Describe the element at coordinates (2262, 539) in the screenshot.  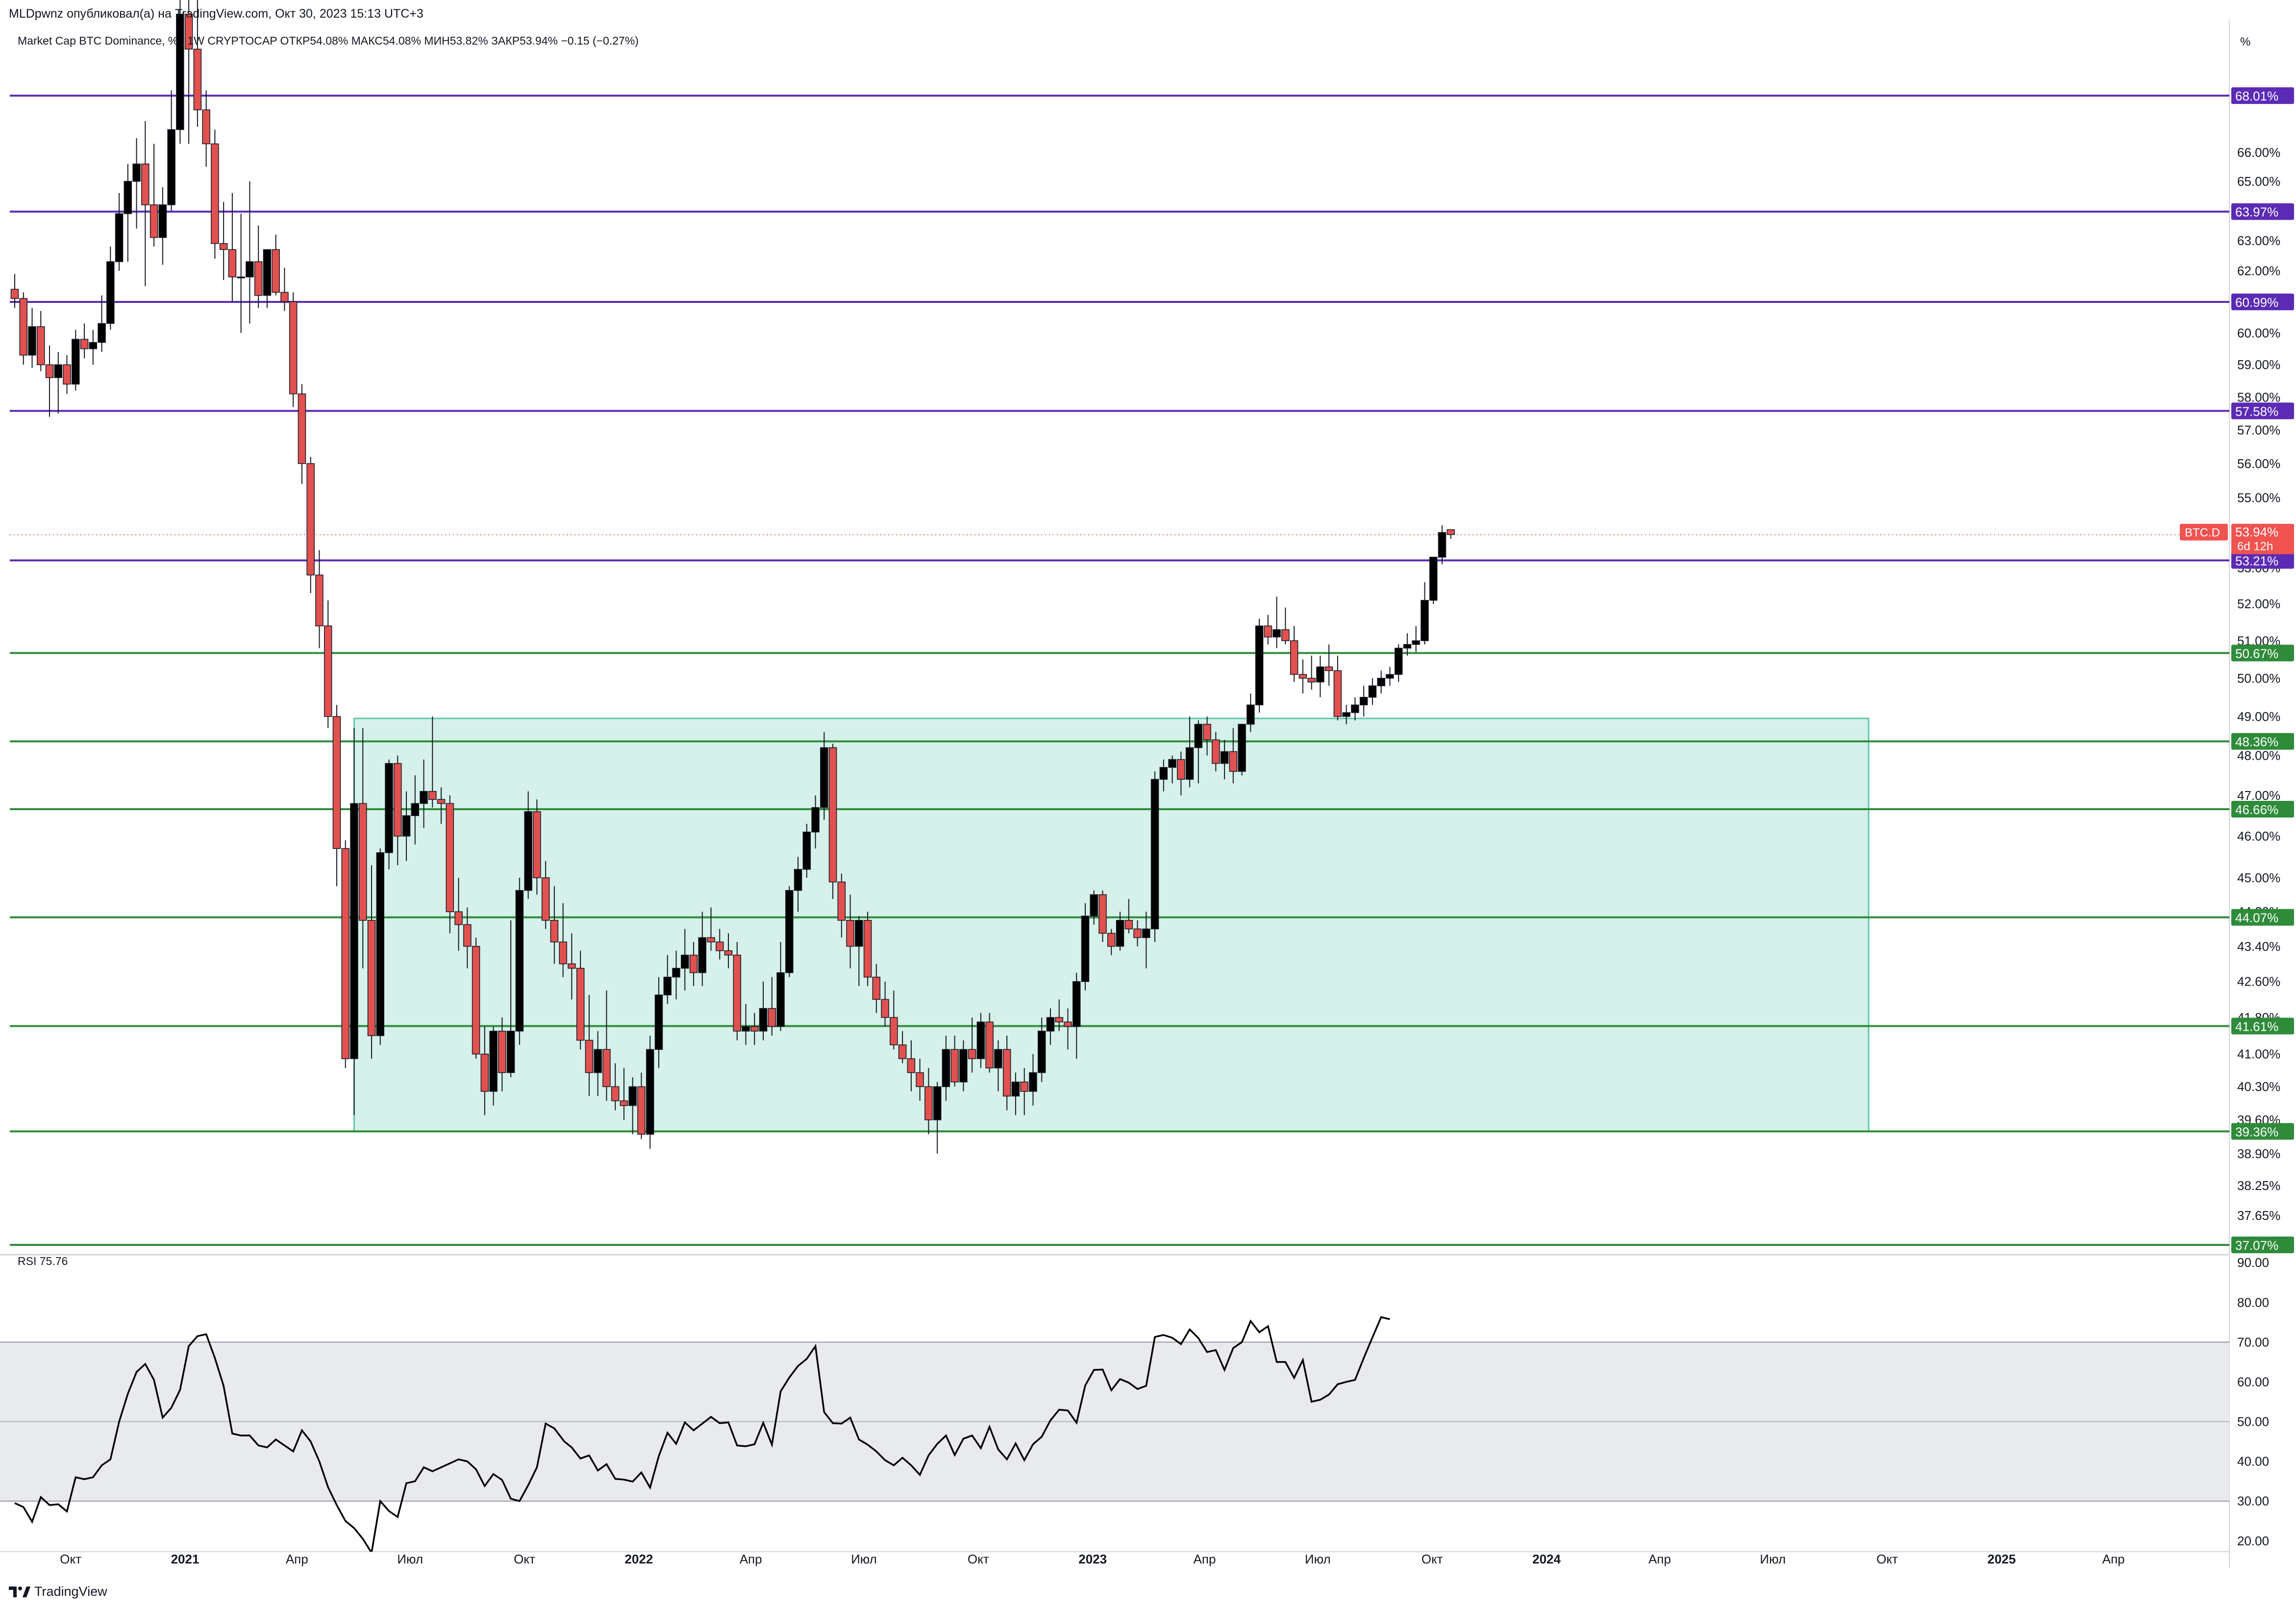
I see `last-price-tag` at that location.